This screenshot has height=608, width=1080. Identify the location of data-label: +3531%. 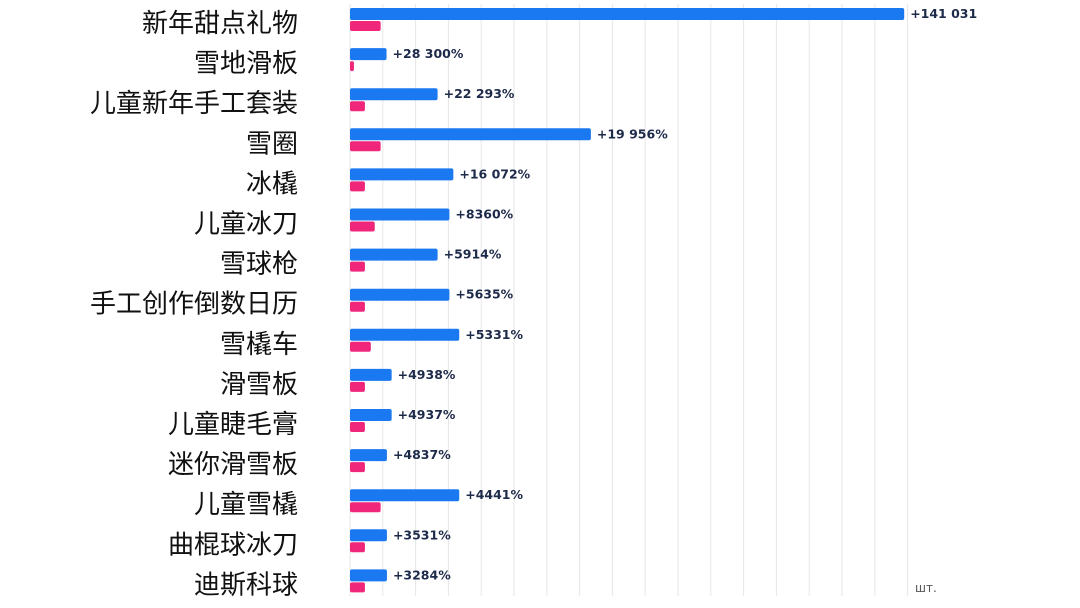
(422, 534).